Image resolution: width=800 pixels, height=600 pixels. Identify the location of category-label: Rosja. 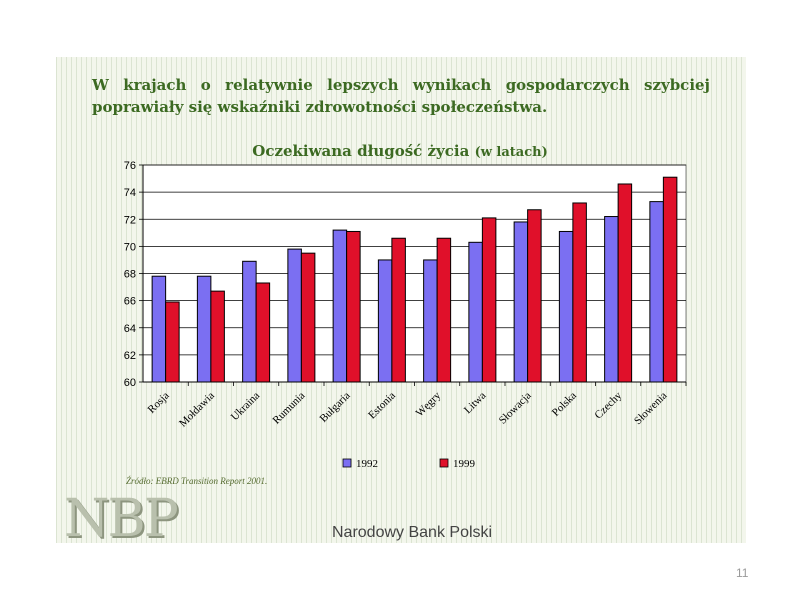
(159, 403).